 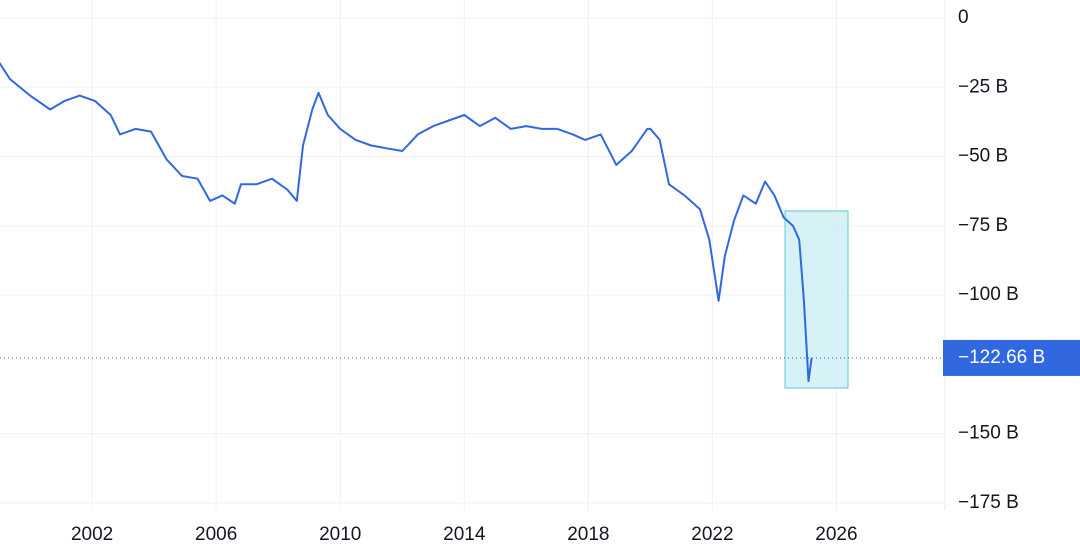 I want to click on last-value-box, so click(x=1011, y=357).